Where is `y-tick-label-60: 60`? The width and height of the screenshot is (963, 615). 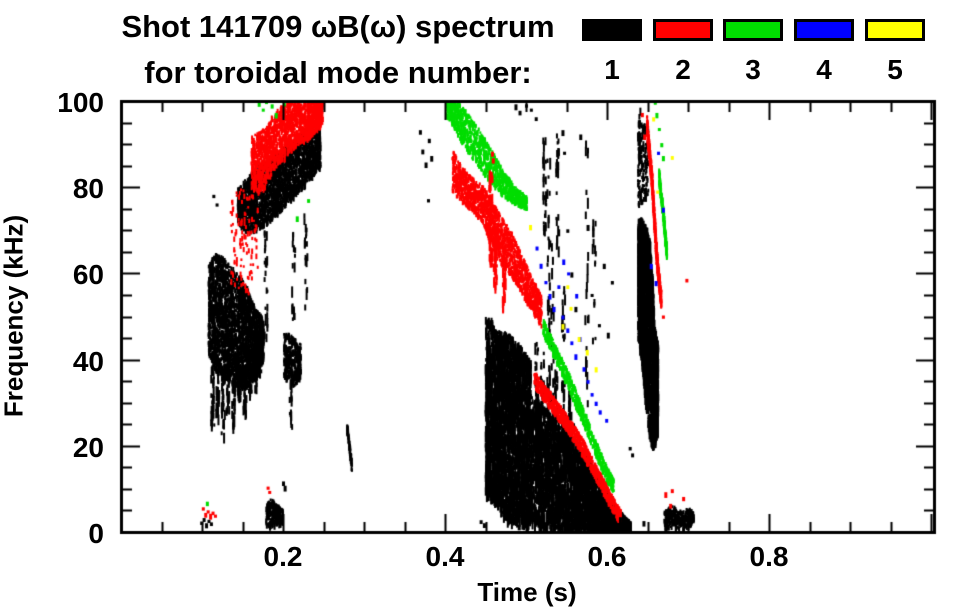 y-tick-label-60: 60 is located at coordinates (88, 275).